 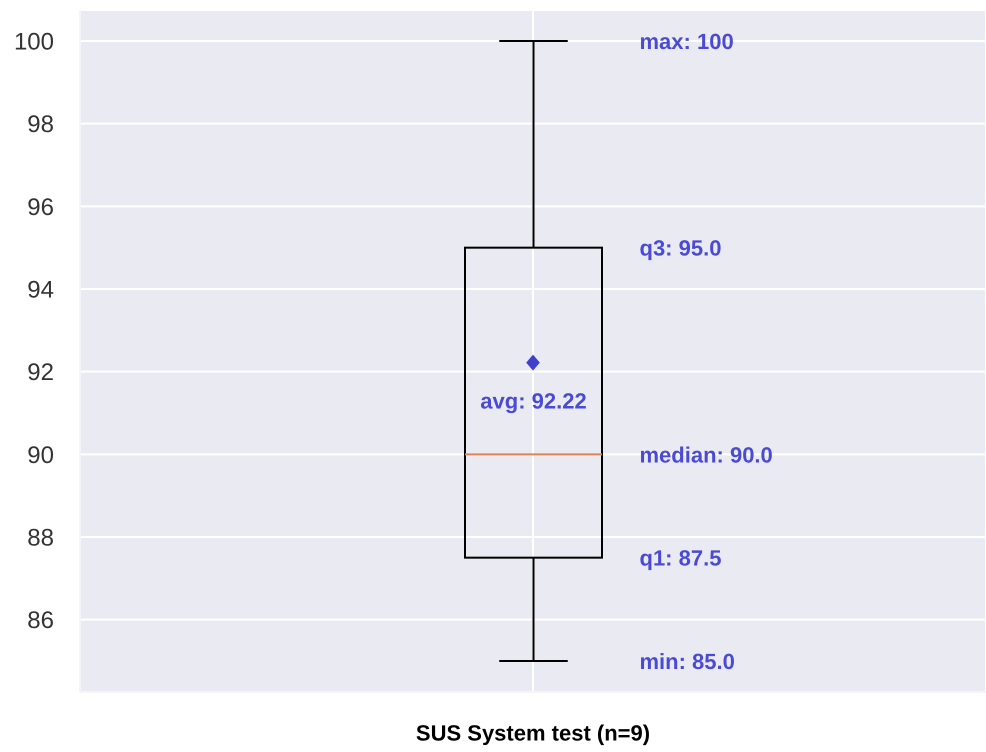 I want to click on annotation: max: 100, so click(x=687, y=41).